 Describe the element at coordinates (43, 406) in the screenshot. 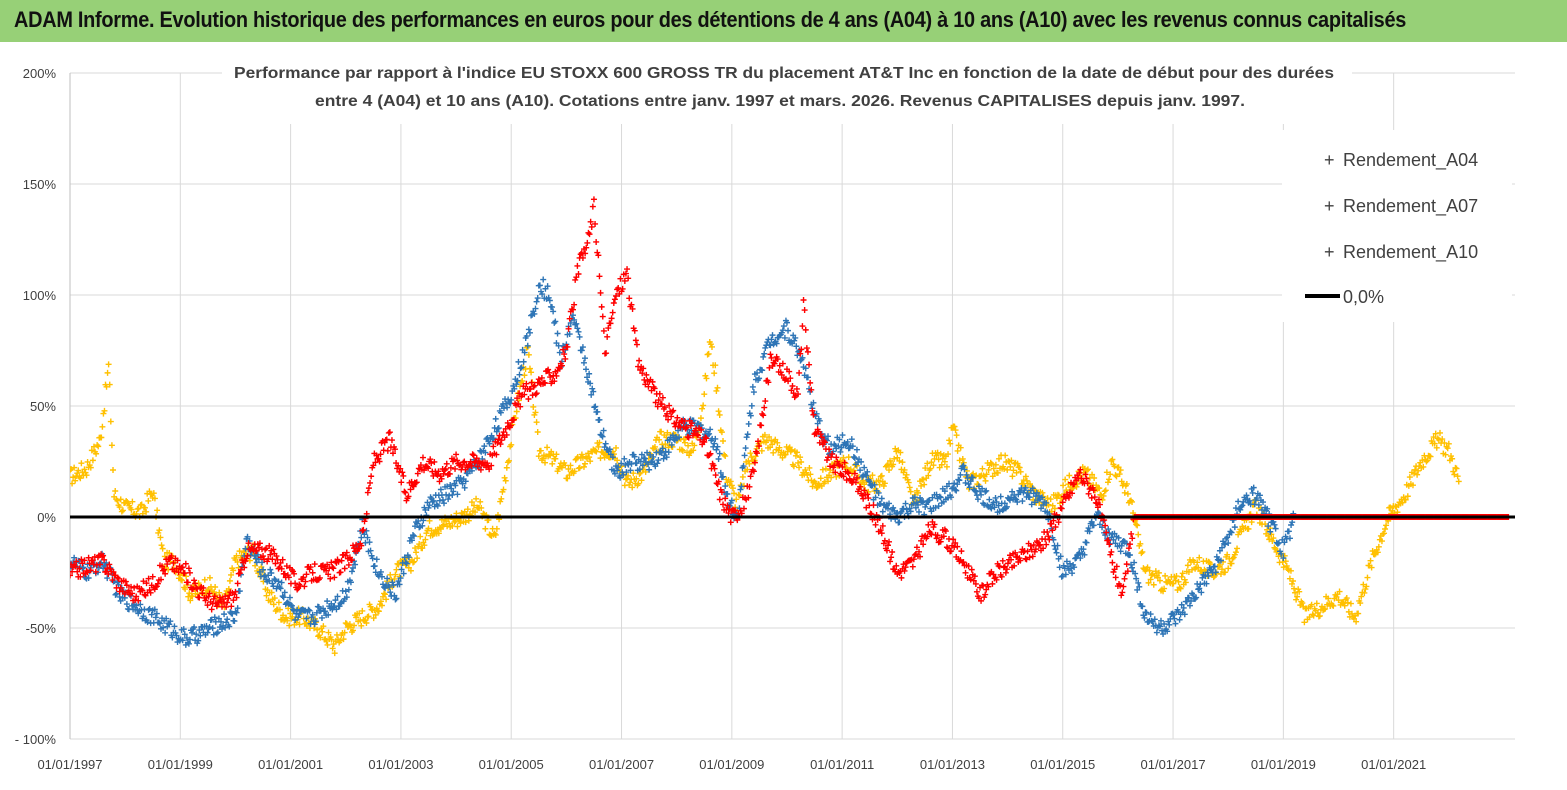

I see `y-tick-label: 50%` at that location.